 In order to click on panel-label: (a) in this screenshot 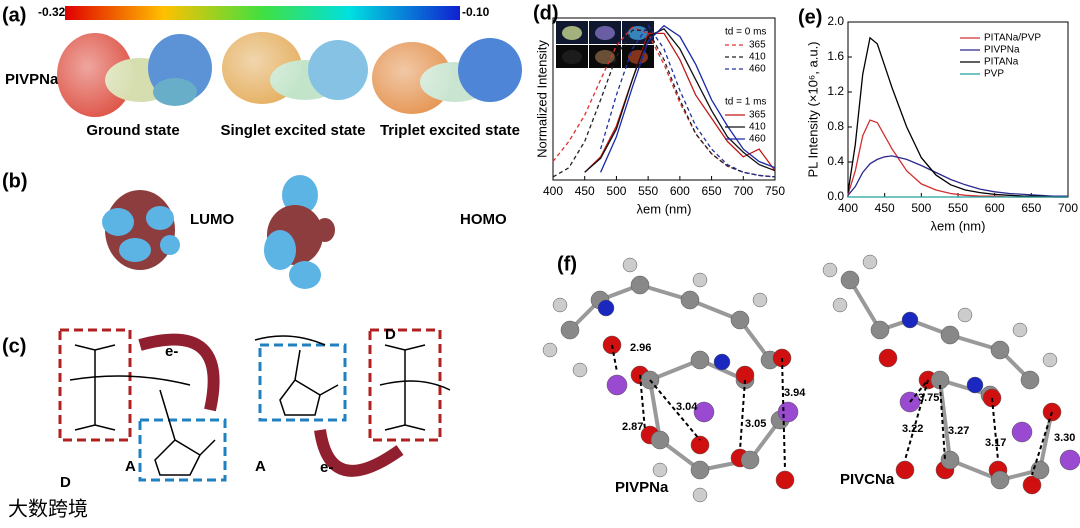, I will do `click(14, 15)`.